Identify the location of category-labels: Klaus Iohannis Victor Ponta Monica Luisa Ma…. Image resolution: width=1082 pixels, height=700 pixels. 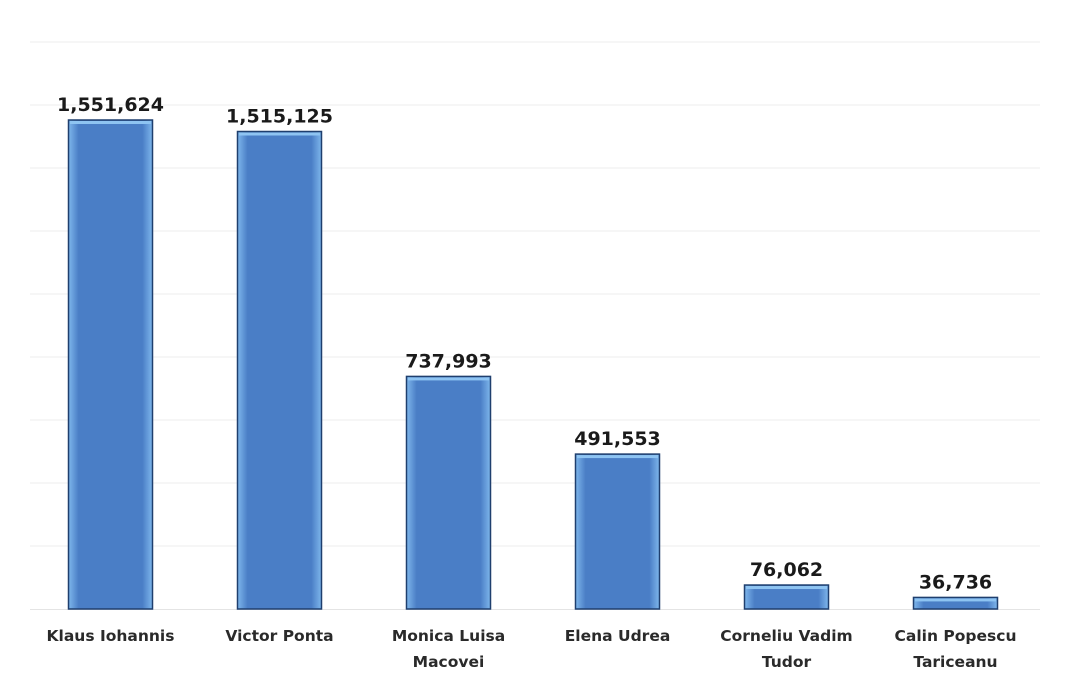
(532, 649).